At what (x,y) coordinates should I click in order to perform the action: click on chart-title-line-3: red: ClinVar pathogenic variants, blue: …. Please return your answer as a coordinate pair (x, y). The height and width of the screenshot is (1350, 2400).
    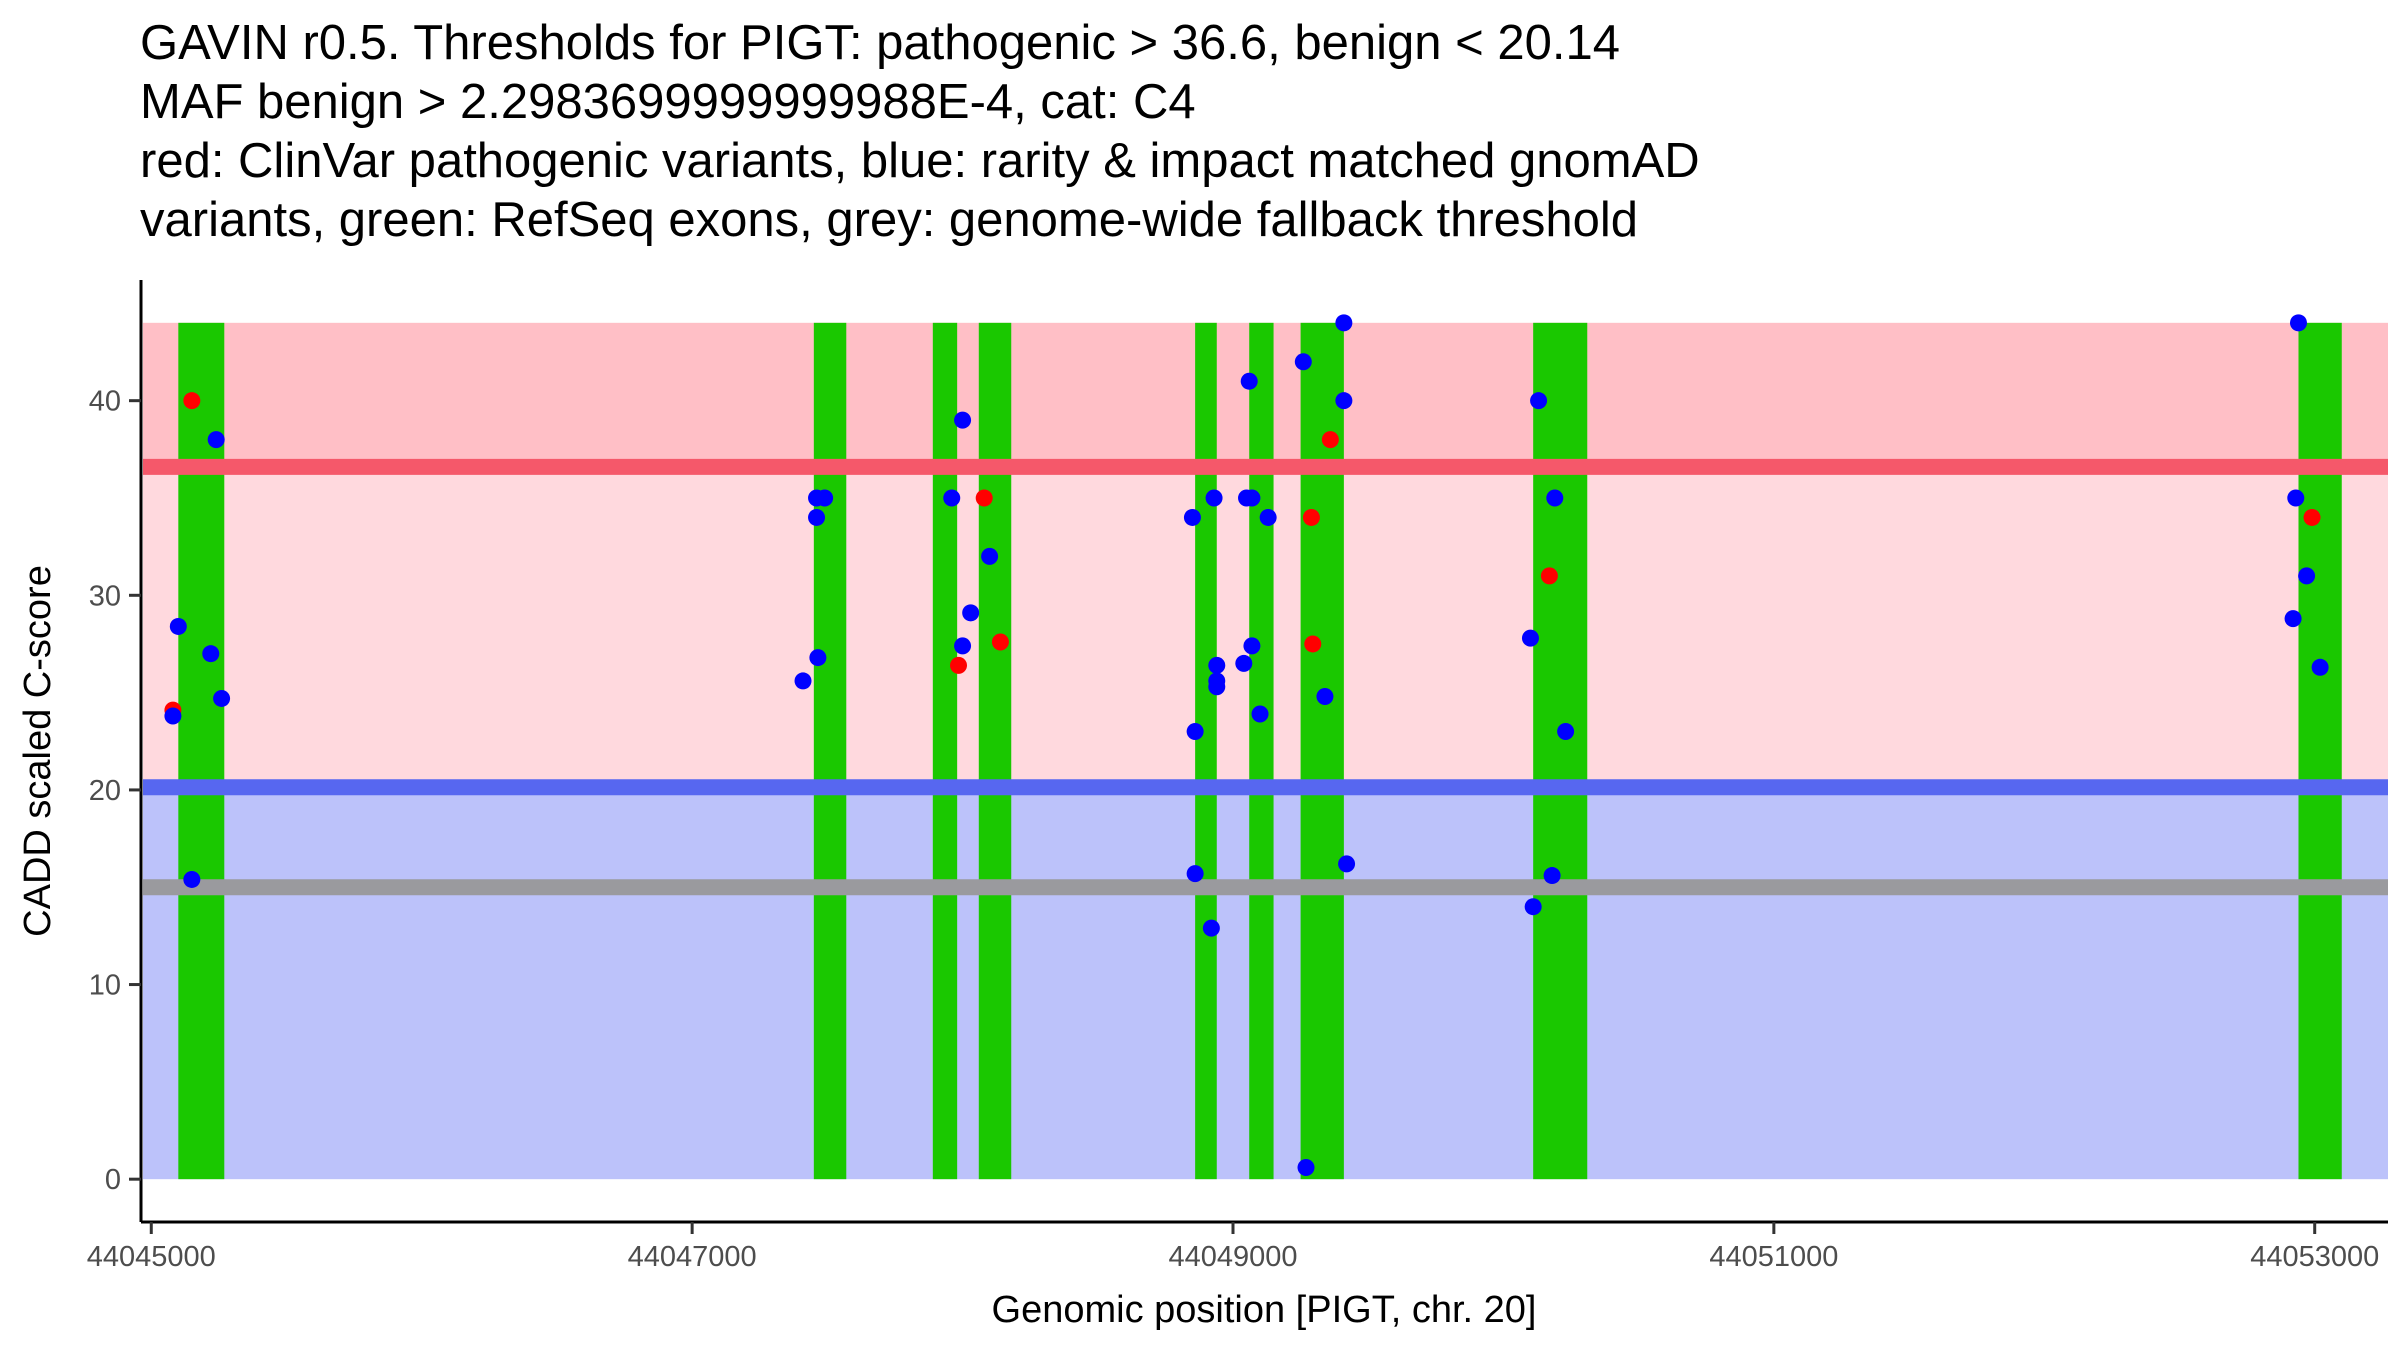
    Looking at the image, I should click on (920, 161).